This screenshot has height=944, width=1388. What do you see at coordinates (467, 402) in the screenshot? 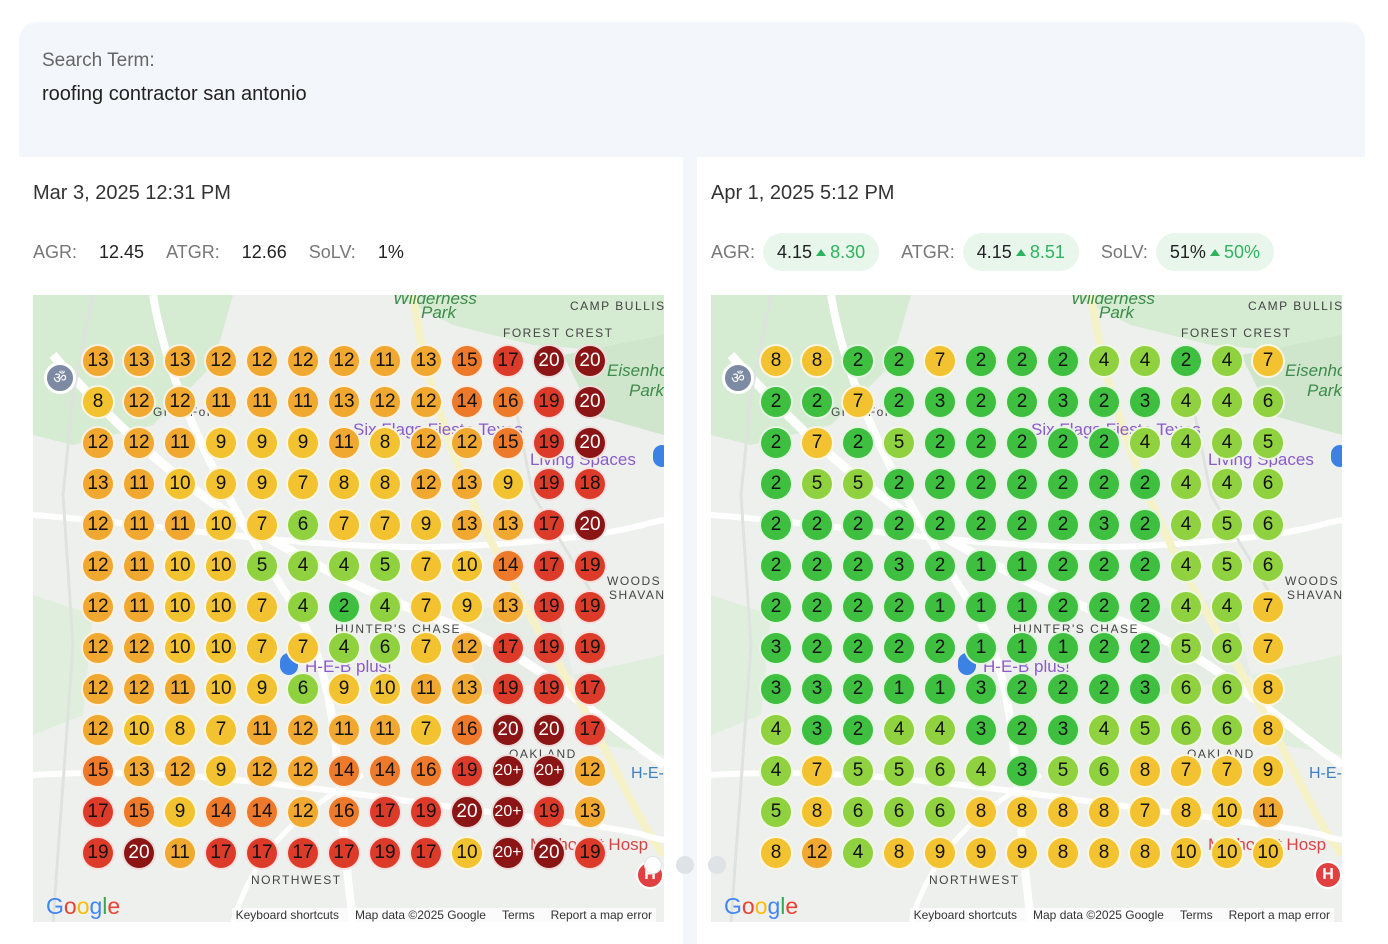
I see `rank-pin: 14` at bounding box center [467, 402].